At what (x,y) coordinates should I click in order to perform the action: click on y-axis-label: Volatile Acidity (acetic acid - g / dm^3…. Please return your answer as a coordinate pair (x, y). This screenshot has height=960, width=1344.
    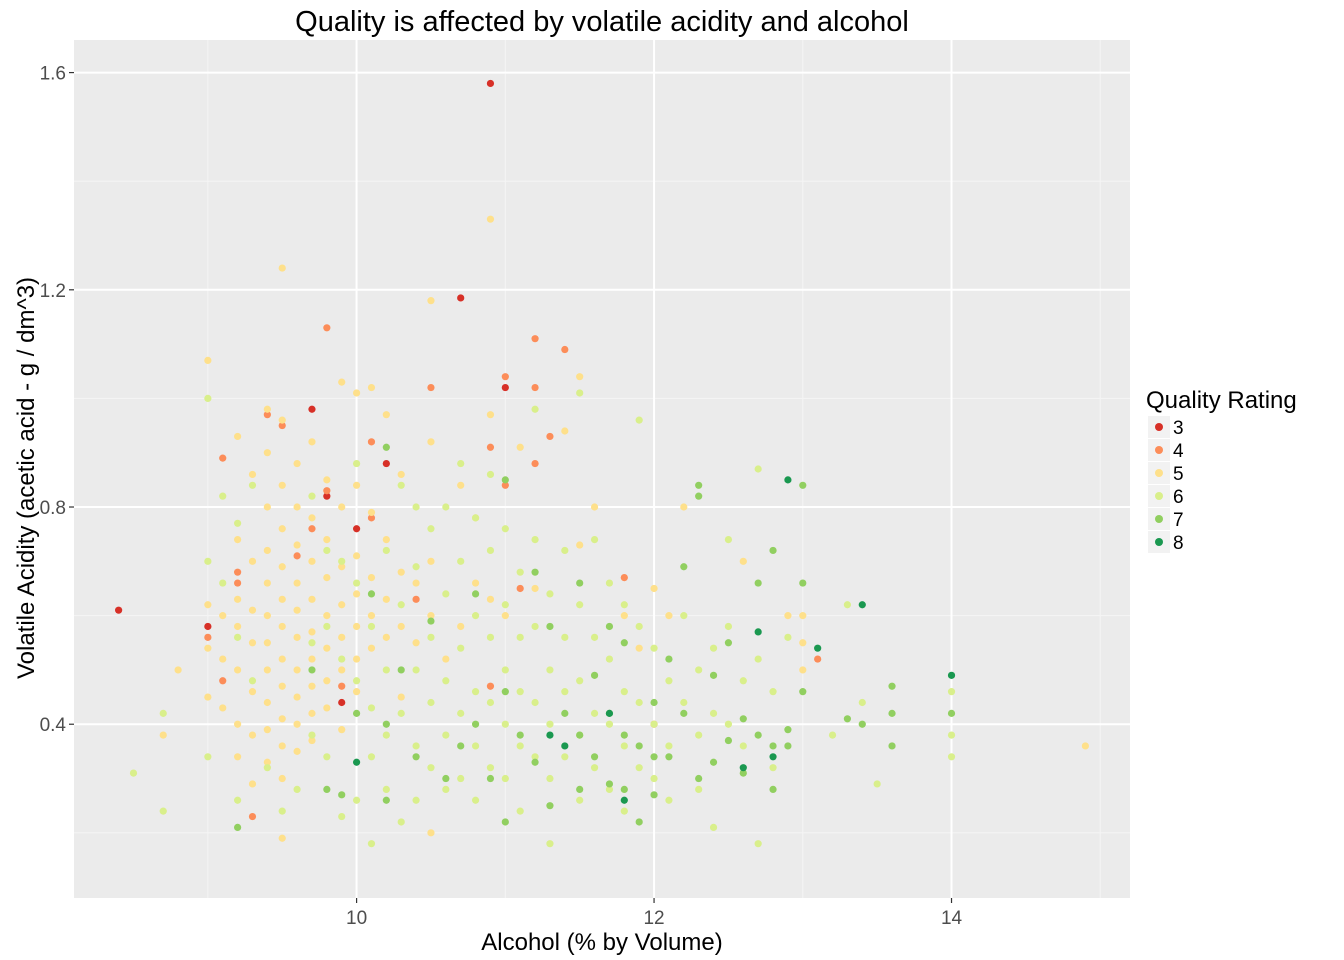
    Looking at the image, I should click on (26, 478).